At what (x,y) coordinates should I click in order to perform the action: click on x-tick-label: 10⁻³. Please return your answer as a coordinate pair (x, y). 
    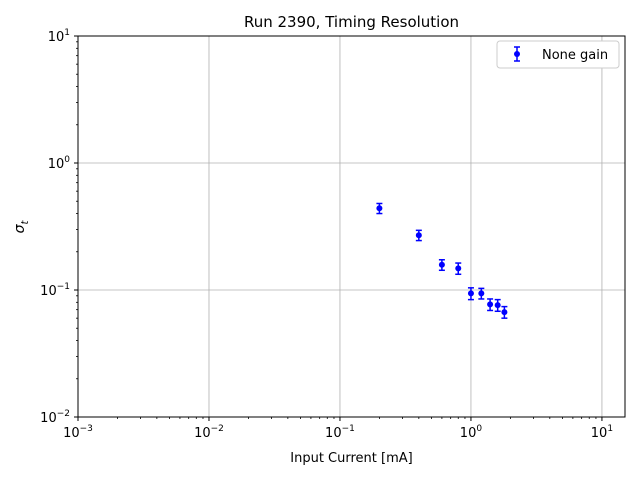
    Looking at the image, I should click on (78, 432).